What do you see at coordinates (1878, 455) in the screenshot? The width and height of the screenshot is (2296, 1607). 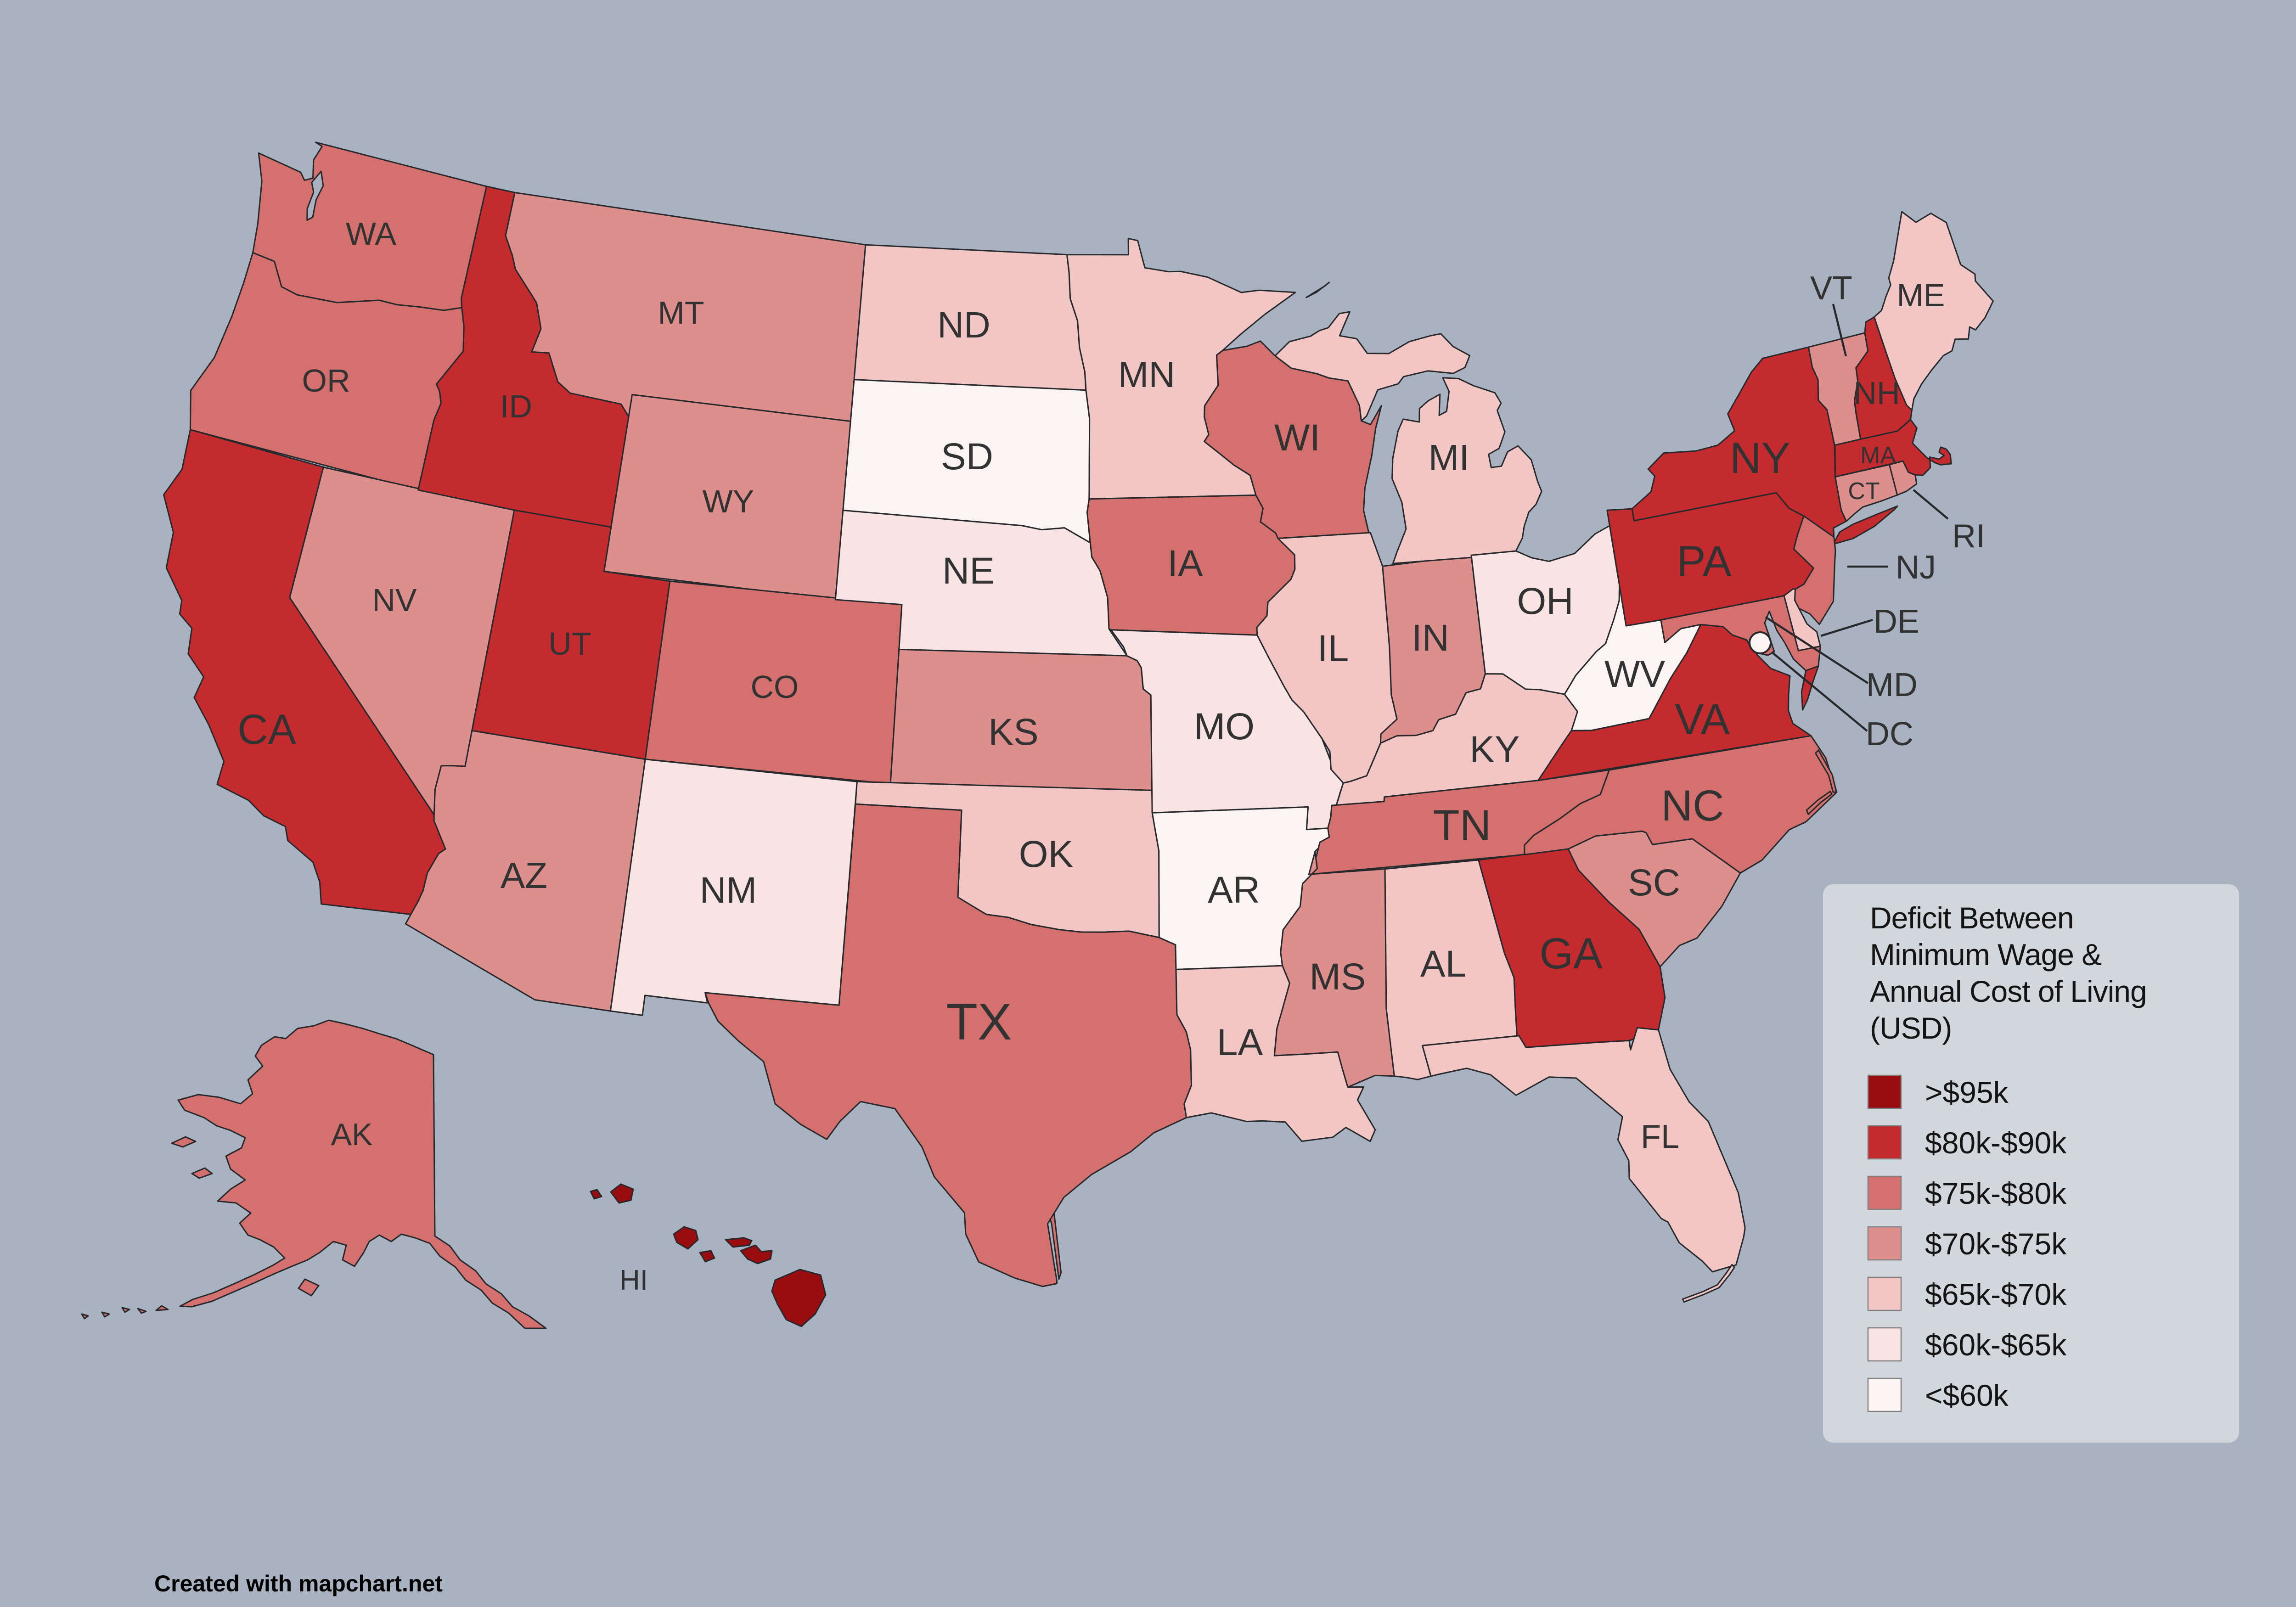 I see `svg-text: MA` at bounding box center [1878, 455].